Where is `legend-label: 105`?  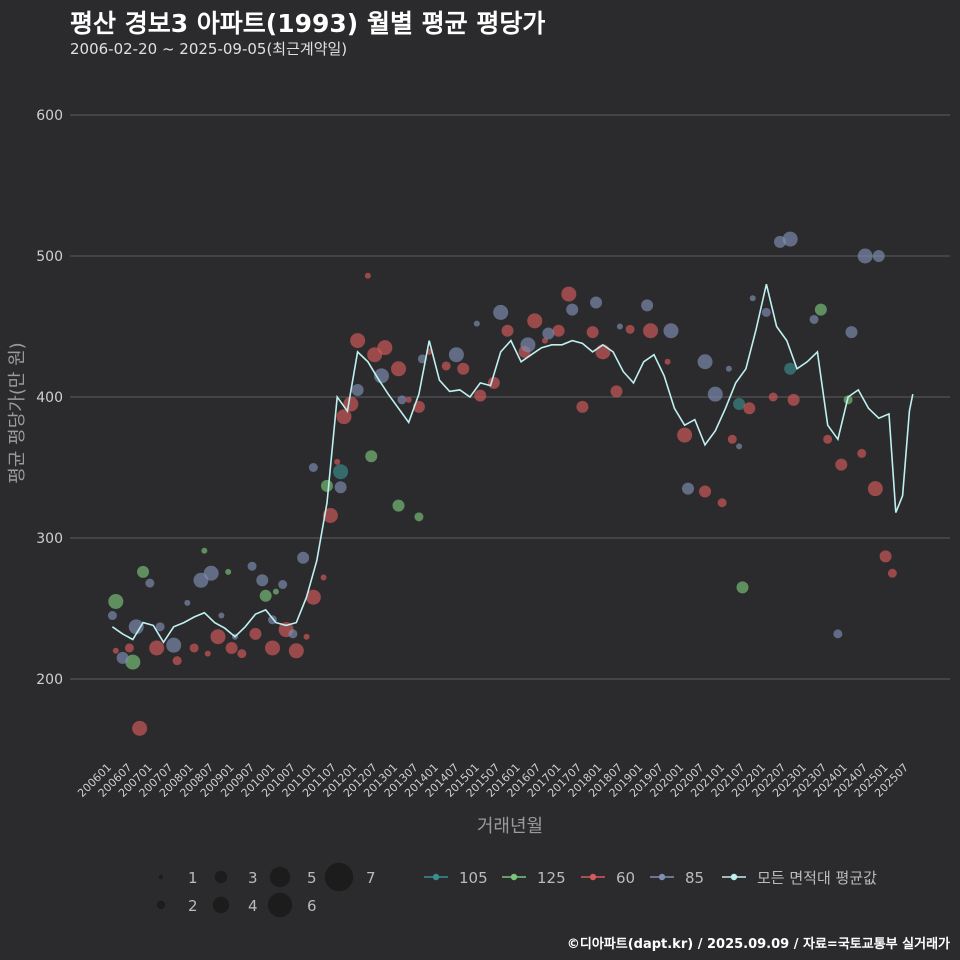
legend-label: 105 is located at coordinates (473, 878).